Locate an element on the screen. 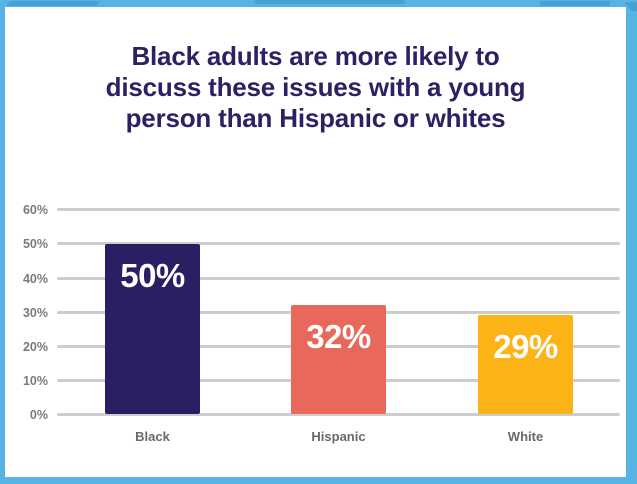  chart-title-line: person than Hispanic or whites is located at coordinates (315, 118).